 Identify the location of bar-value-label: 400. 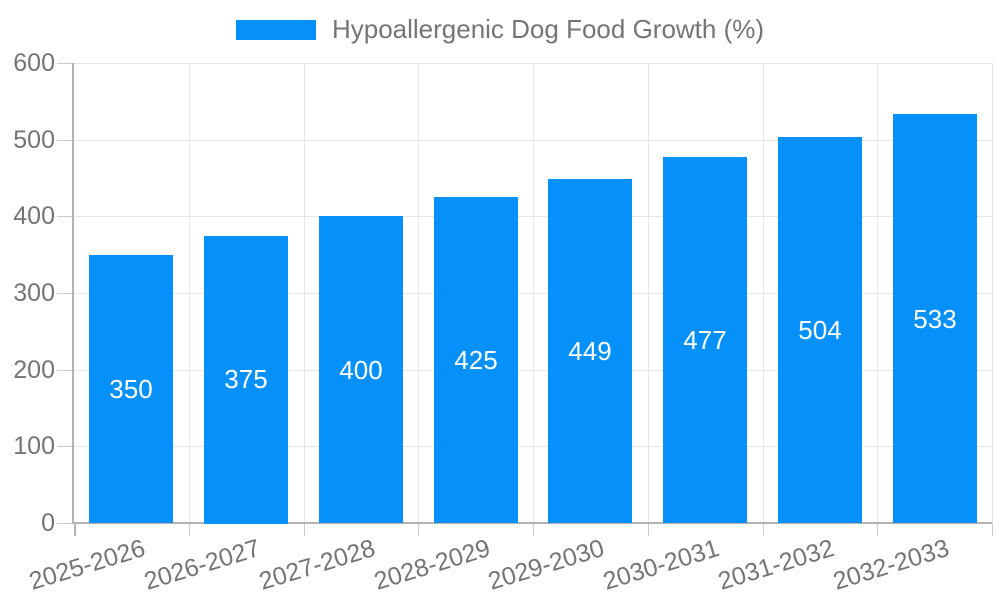
(361, 370).